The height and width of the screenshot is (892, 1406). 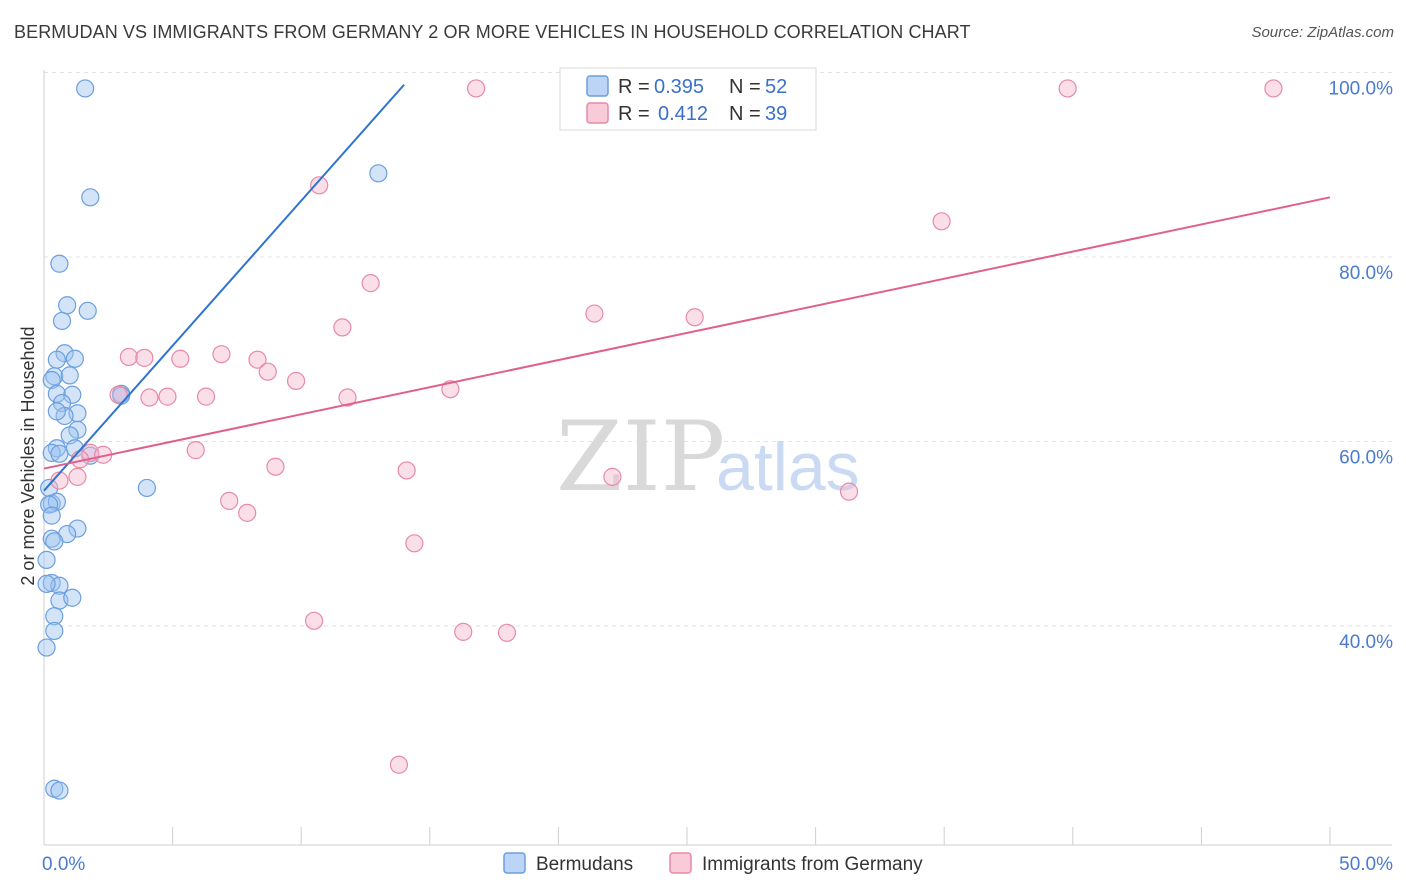 I want to click on legend-r-label-2: R =, so click(x=634, y=114).